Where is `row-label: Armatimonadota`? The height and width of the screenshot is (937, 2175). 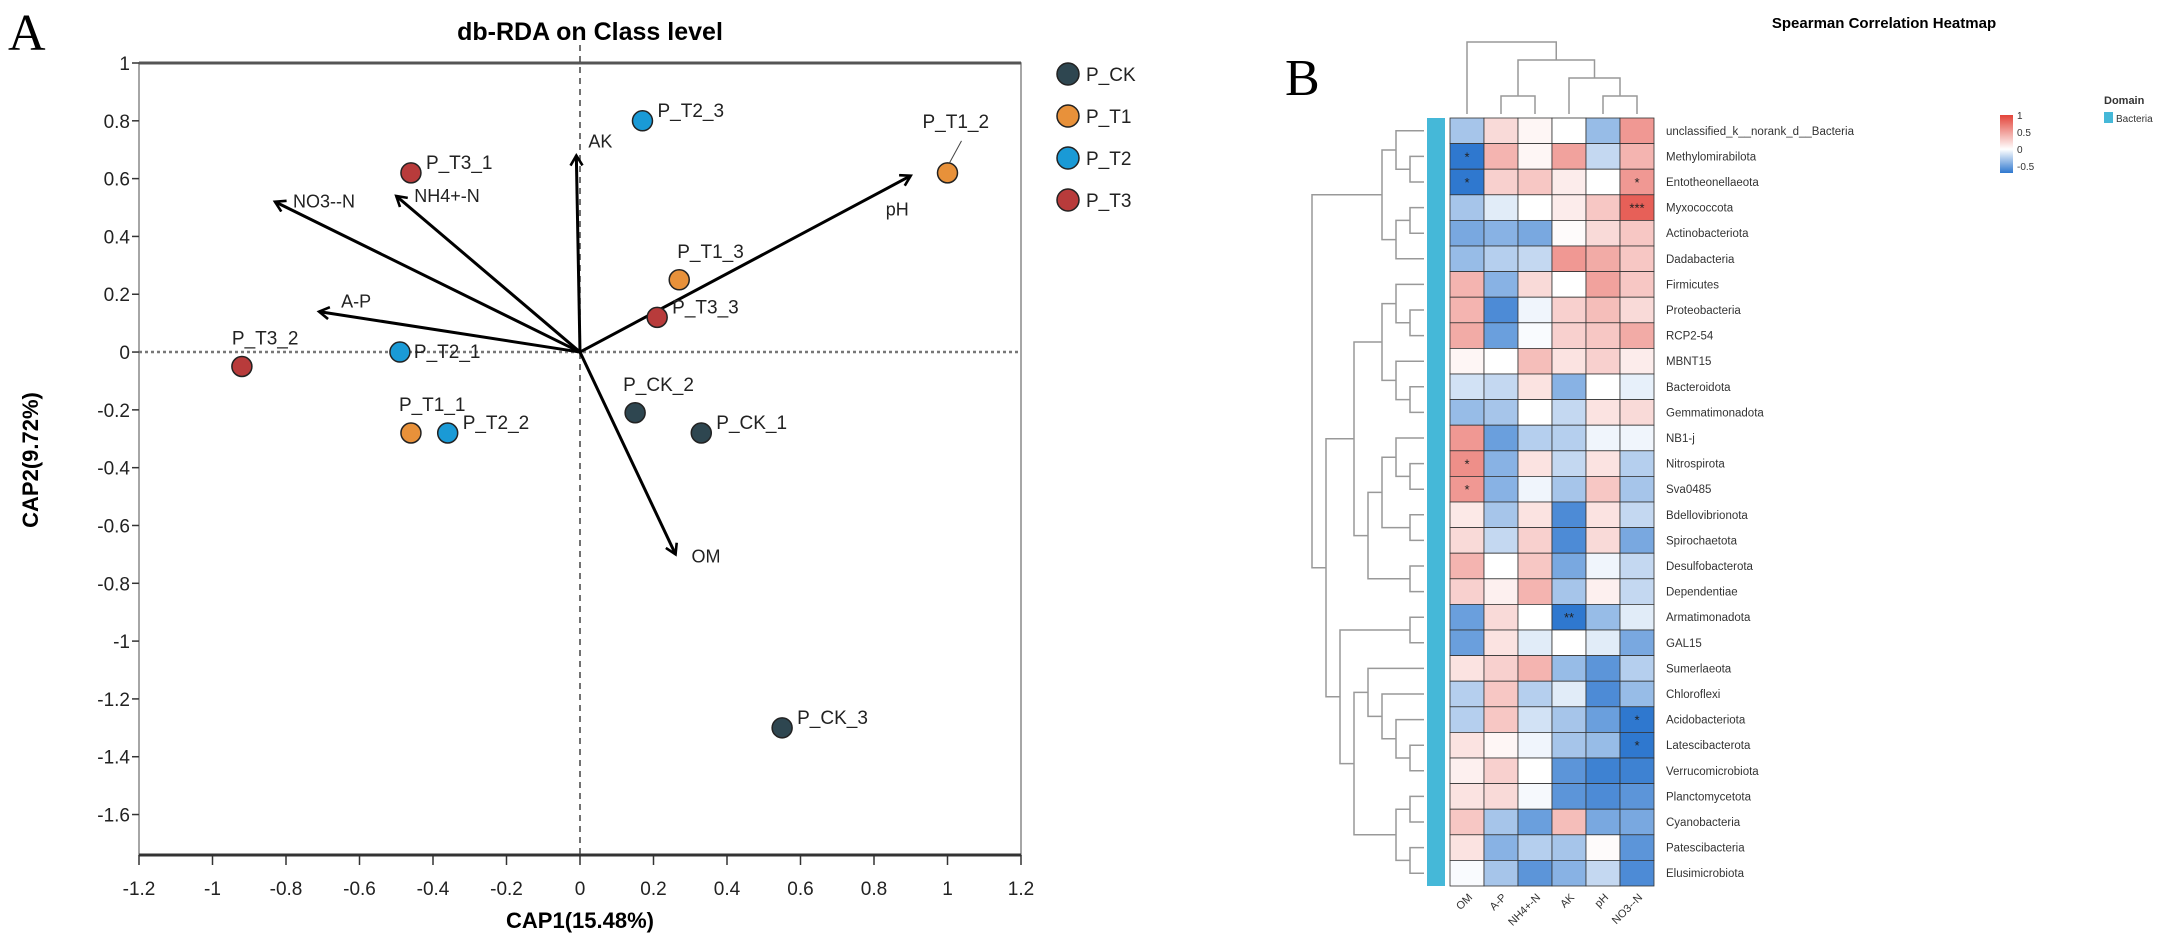 row-label: Armatimonadota is located at coordinates (1708, 618).